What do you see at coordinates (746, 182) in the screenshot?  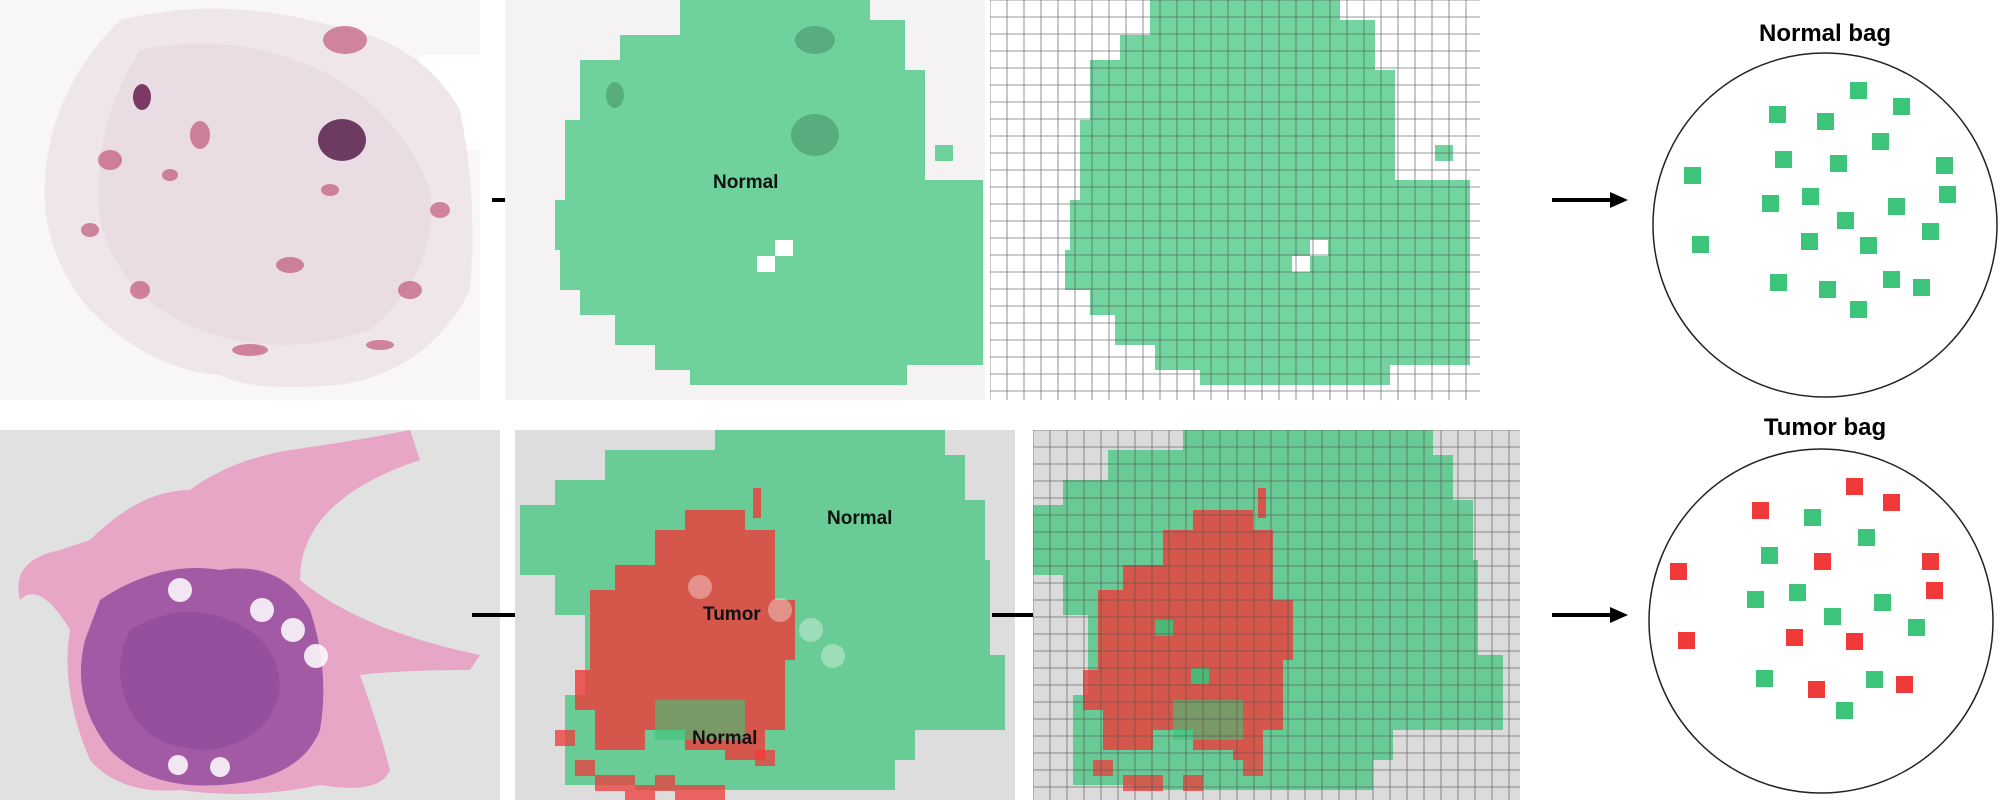 I see `row1-normal-region-label: Normal` at bounding box center [746, 182].